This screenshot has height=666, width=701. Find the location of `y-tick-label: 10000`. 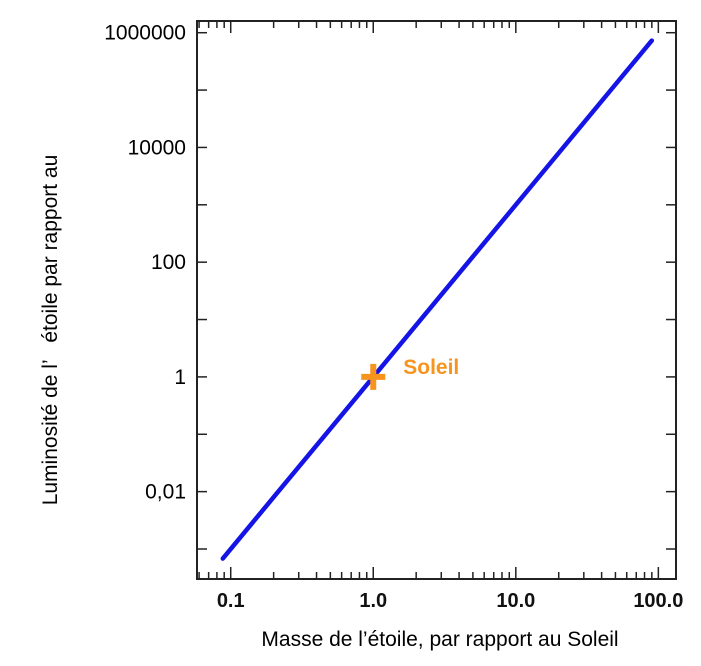

y-tick-label: 10000 is located at coordinates (157, 147).